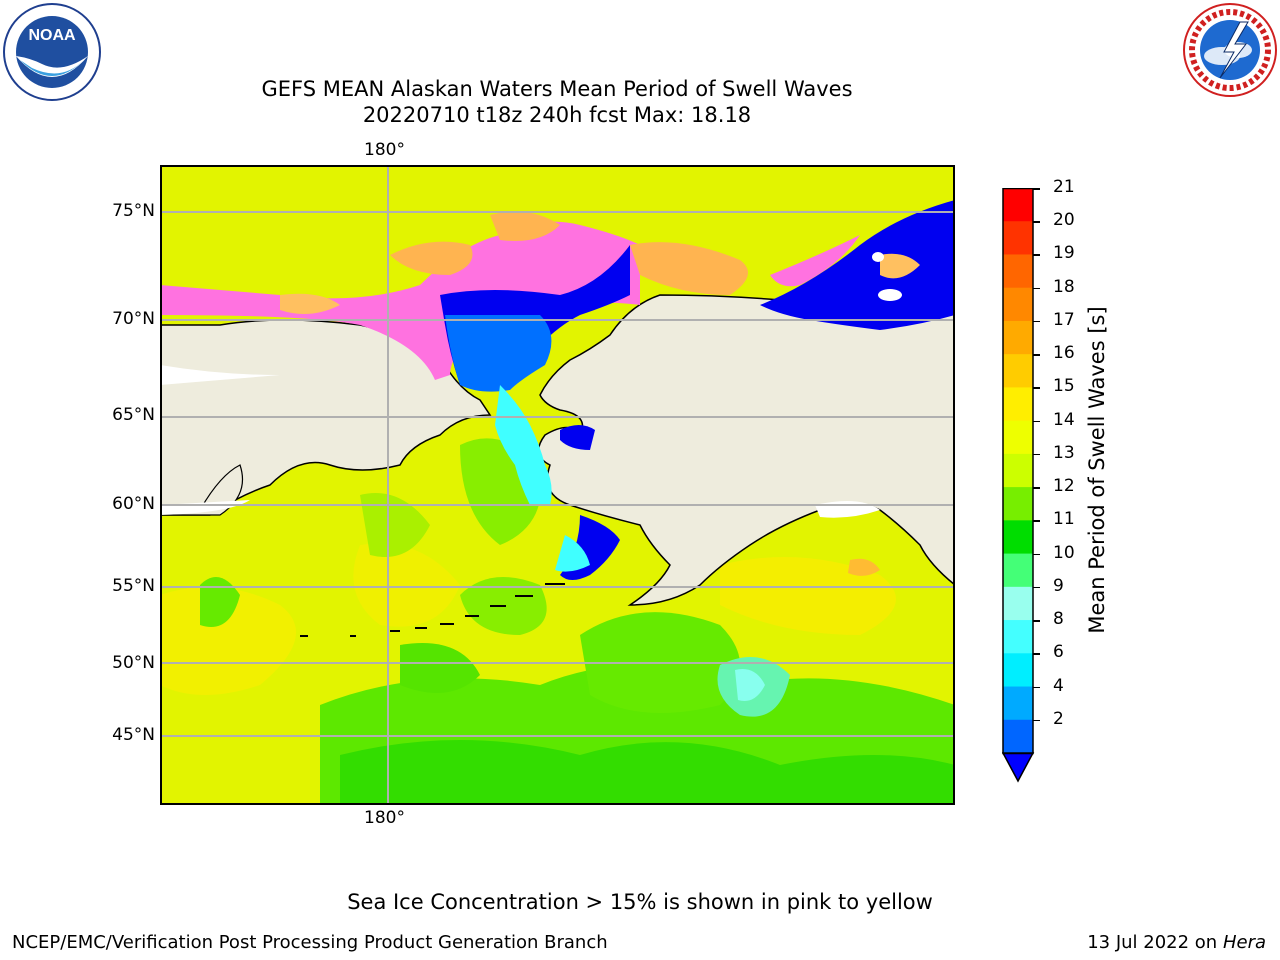 Image resolution: width=1280 pixels, height=960 pixels. Describe the element at coordinates (1064, 220) in the screenshot. I see `colorbar-tick-label: 20` at that location.